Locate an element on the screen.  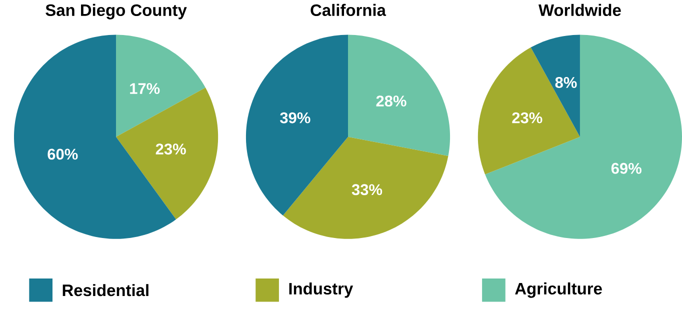
chart-title: Worldwide is located at coordinates (579, 10).